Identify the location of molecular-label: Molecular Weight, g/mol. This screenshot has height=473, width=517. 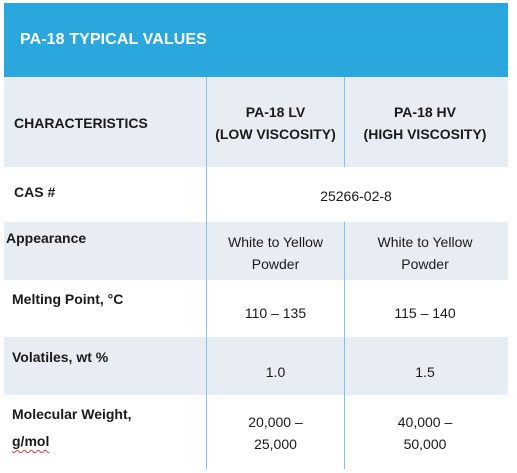
(72, 428).